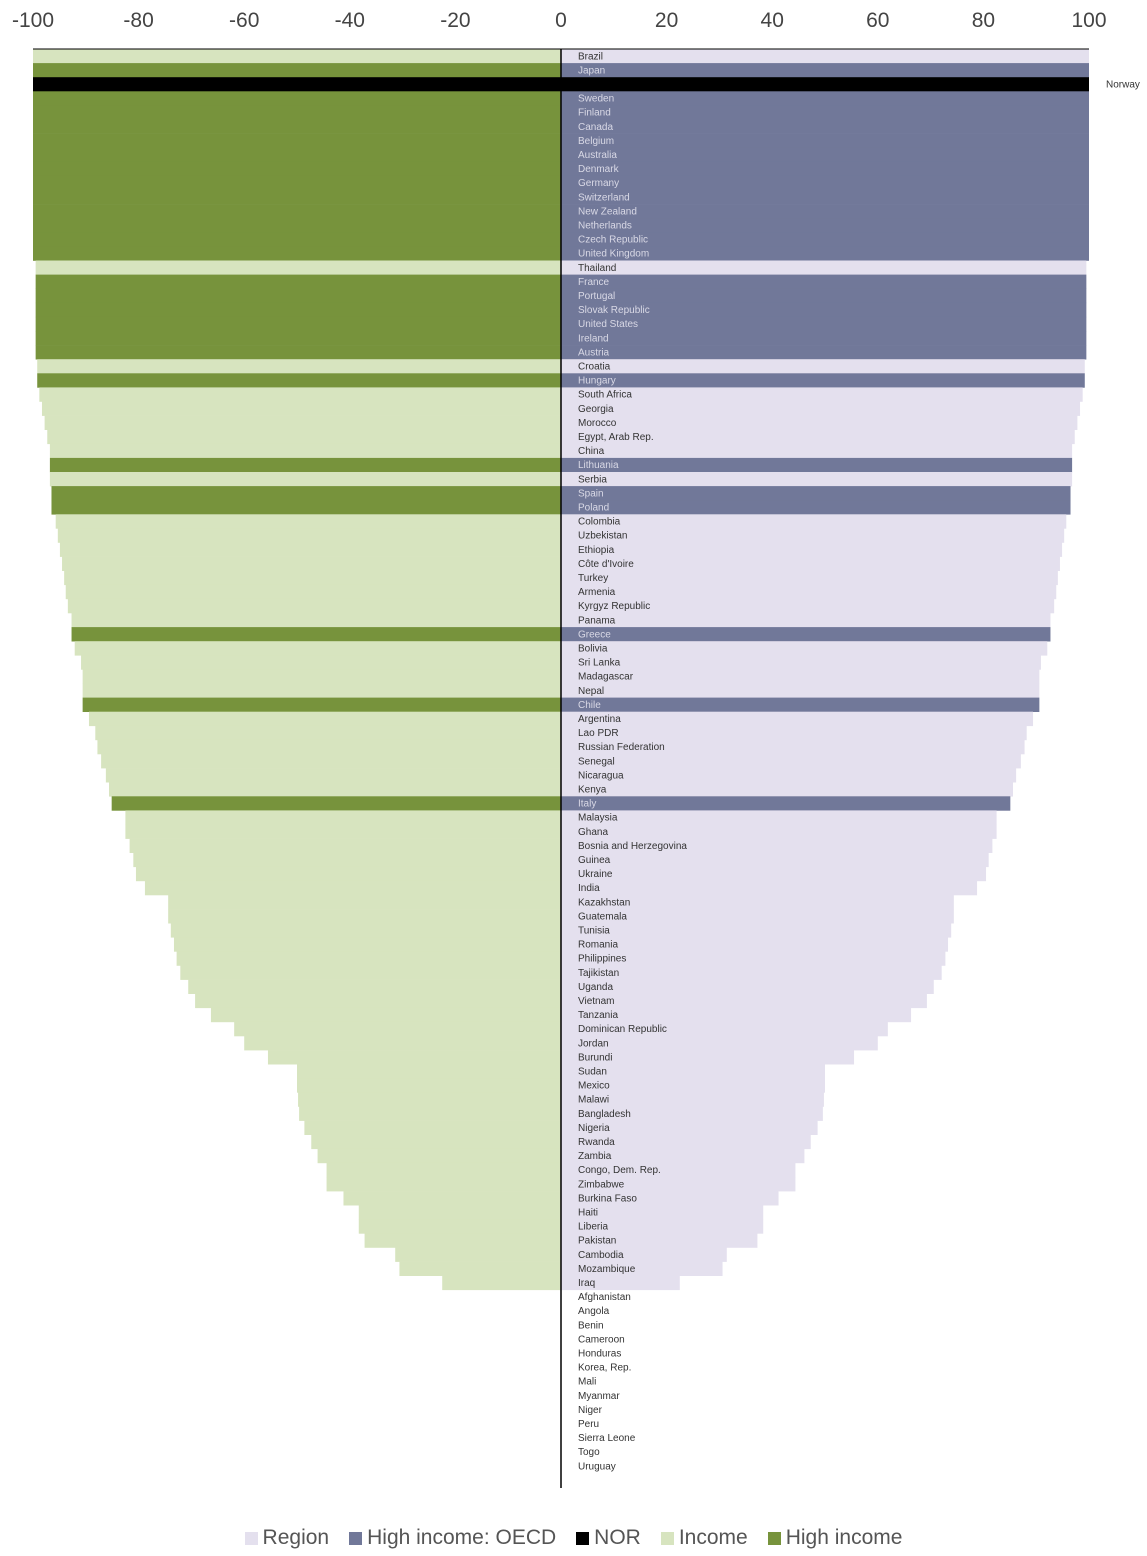 The width and height of the screenshot is (1147, 1556). Describe the element at coordinates (602, 536) in the screenshot. I see `country-label: Uzbekistan` at that location.